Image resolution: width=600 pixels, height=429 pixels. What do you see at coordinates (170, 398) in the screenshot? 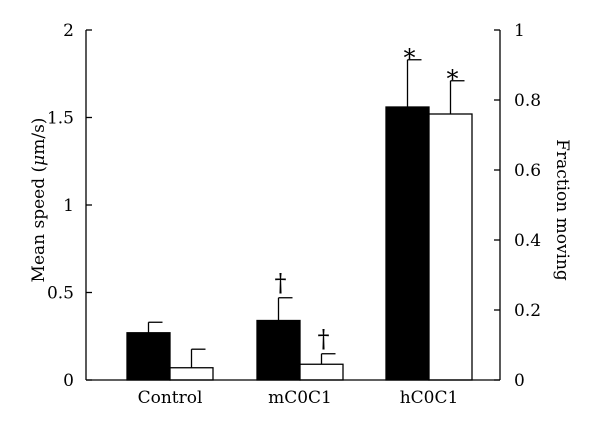
I see `x-category-label: Control` at bounding box center [170, 398].